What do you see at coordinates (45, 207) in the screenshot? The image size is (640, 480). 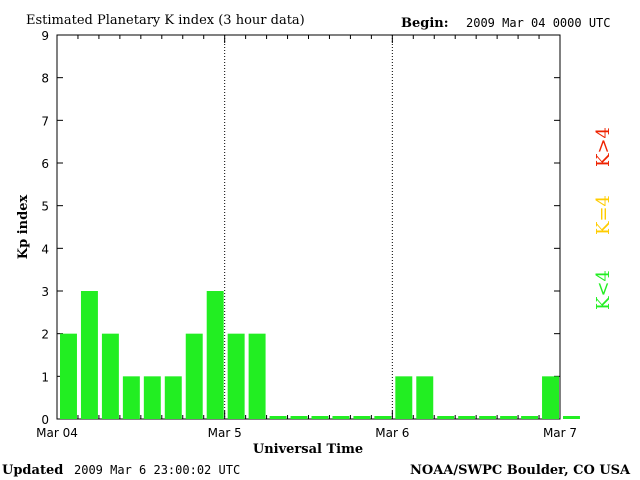 I see `y-tick-label: 5` at bounding box center [45, 207].